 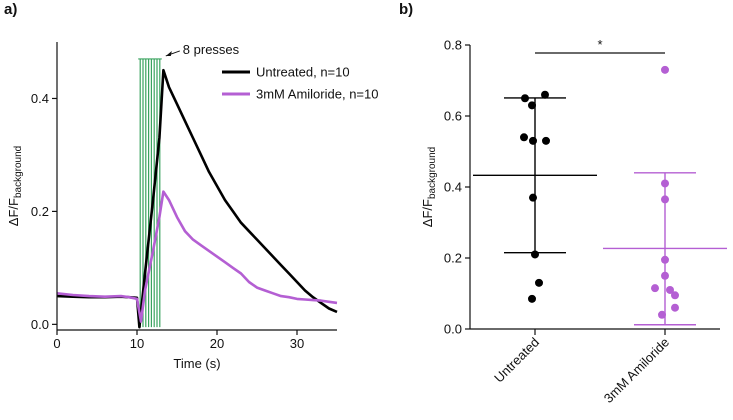 I want to click on y-tick-label: 0.6, so click(x=453, y=116).